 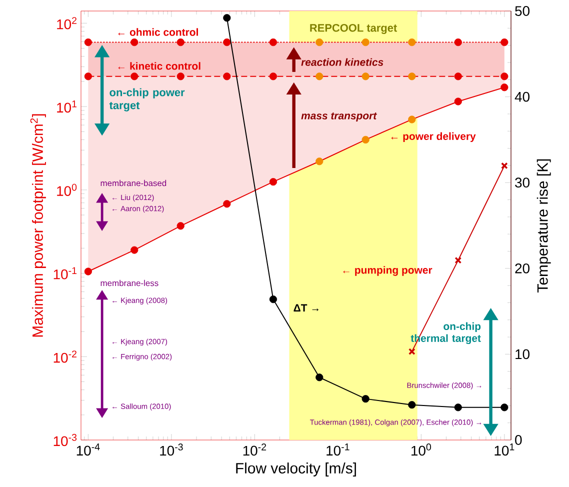 What do you see at coordinates (522, 11) in the screenshot?
I see `y2-tick-label: 50` at bounding box center [522, 11].